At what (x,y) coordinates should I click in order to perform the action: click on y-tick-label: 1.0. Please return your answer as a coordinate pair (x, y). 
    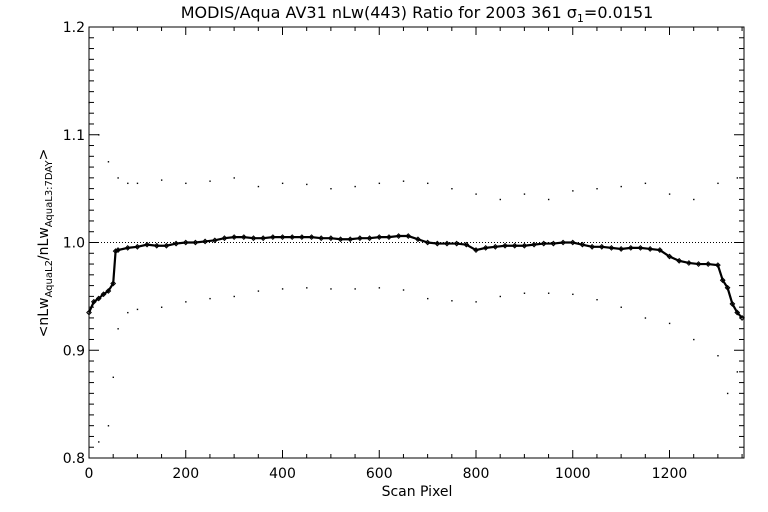
    Looking at the image, I should click on (74, 244).